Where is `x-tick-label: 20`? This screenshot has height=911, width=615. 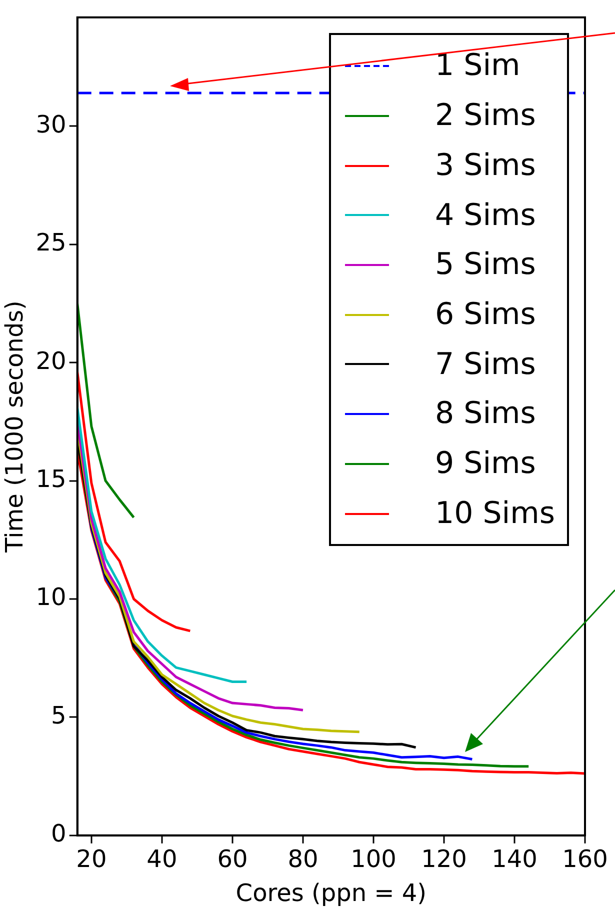
x-tick-label: 20 is located at coordinates (91, 859).